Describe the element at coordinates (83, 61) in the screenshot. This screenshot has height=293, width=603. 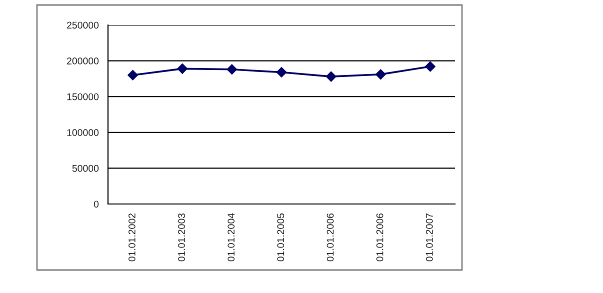
I see `y-tick-label: 200000` at that location.